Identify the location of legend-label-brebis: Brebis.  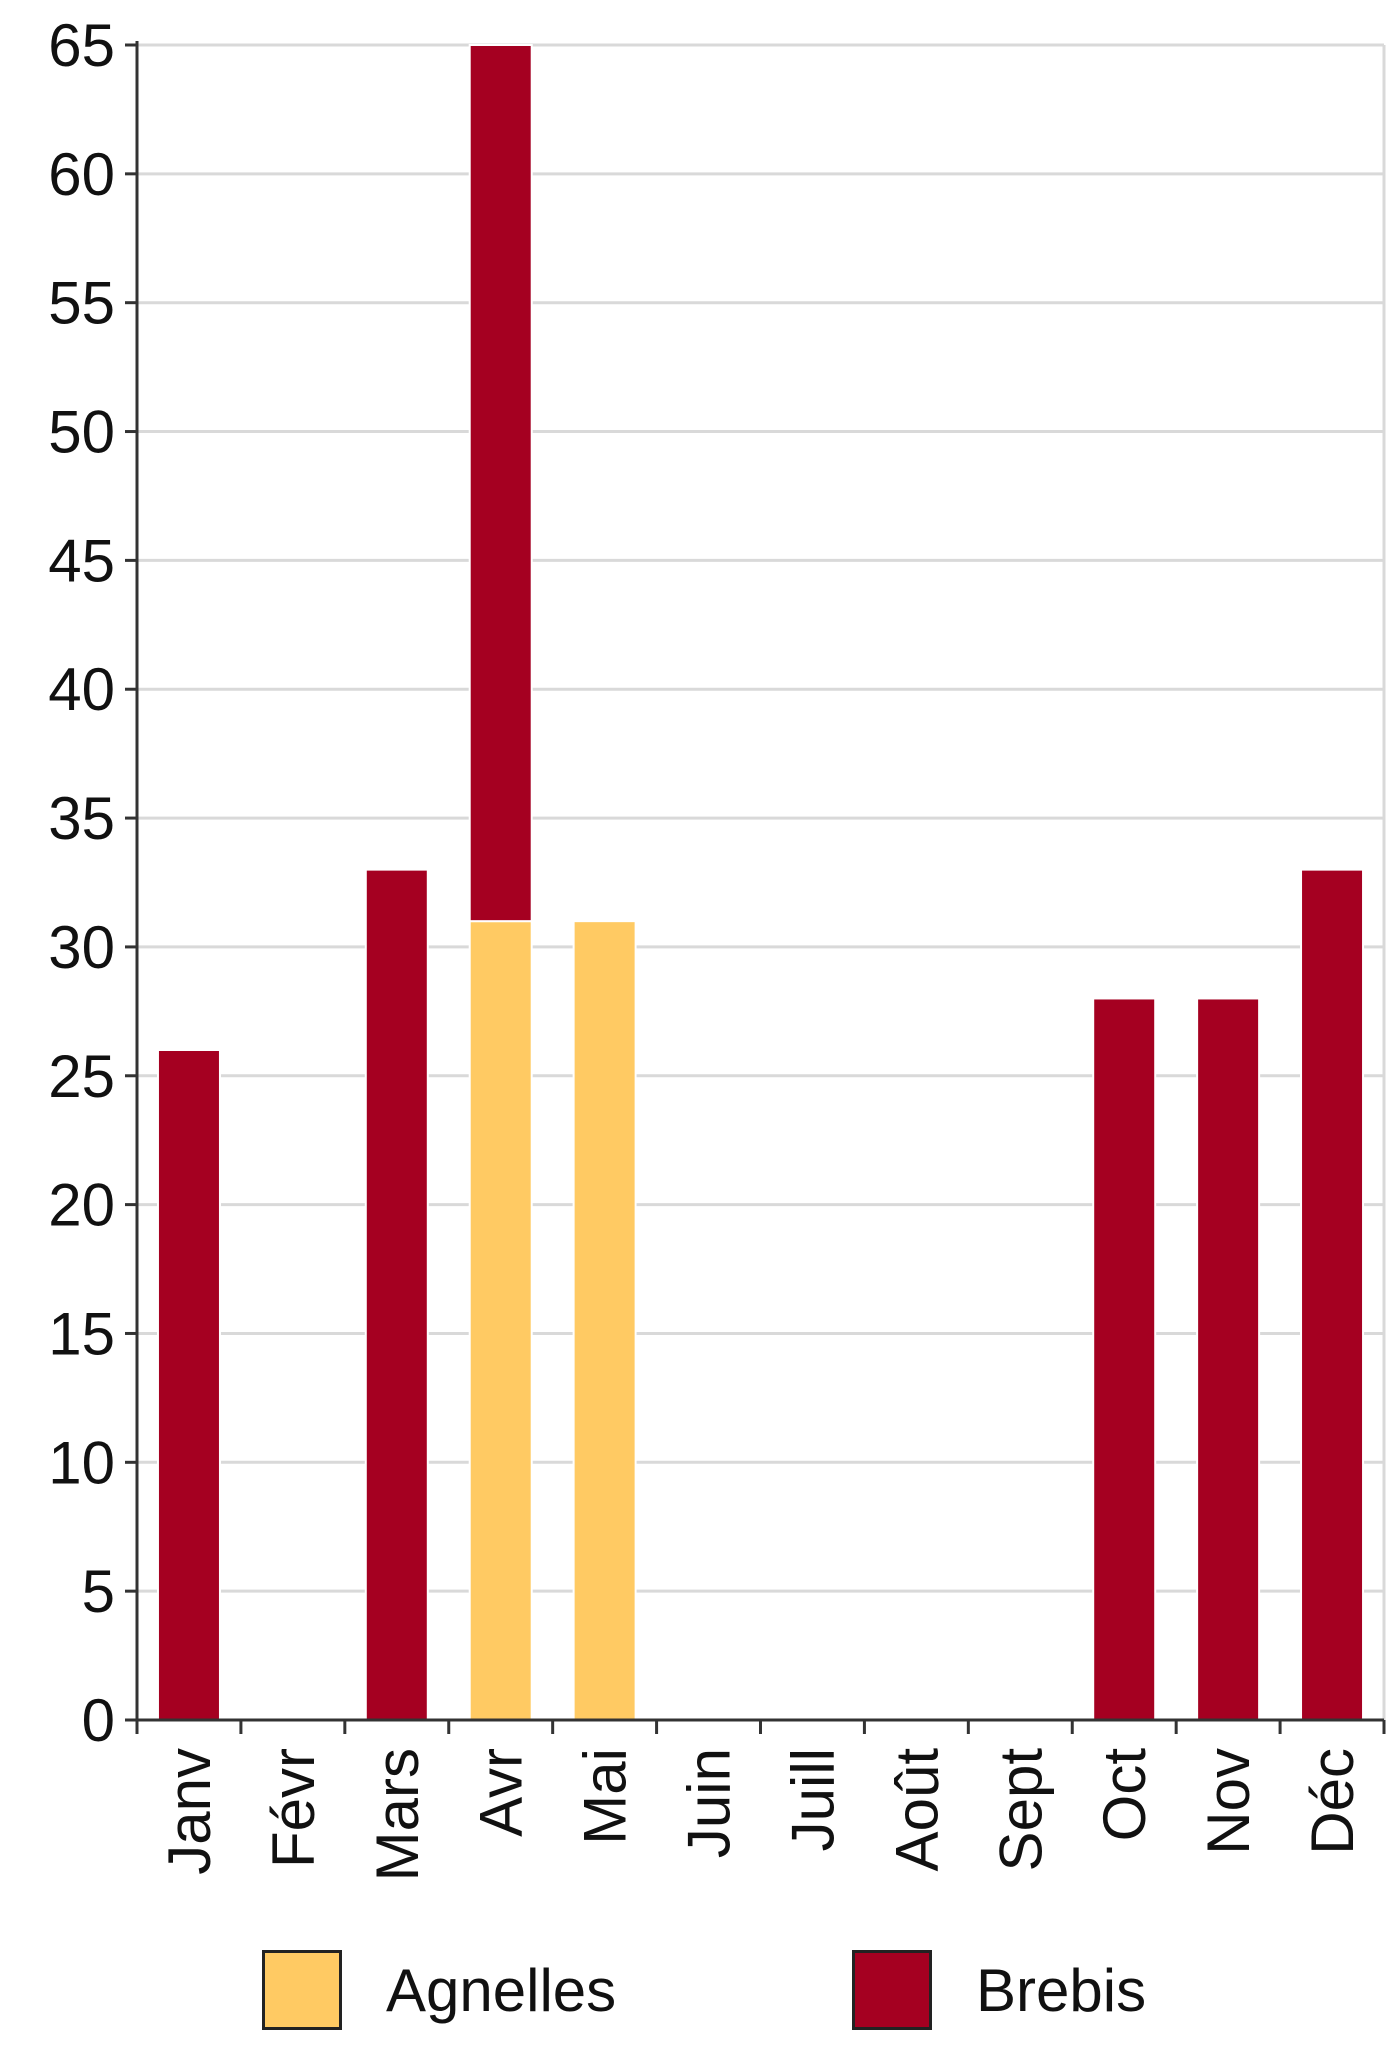
(1061, 1990).